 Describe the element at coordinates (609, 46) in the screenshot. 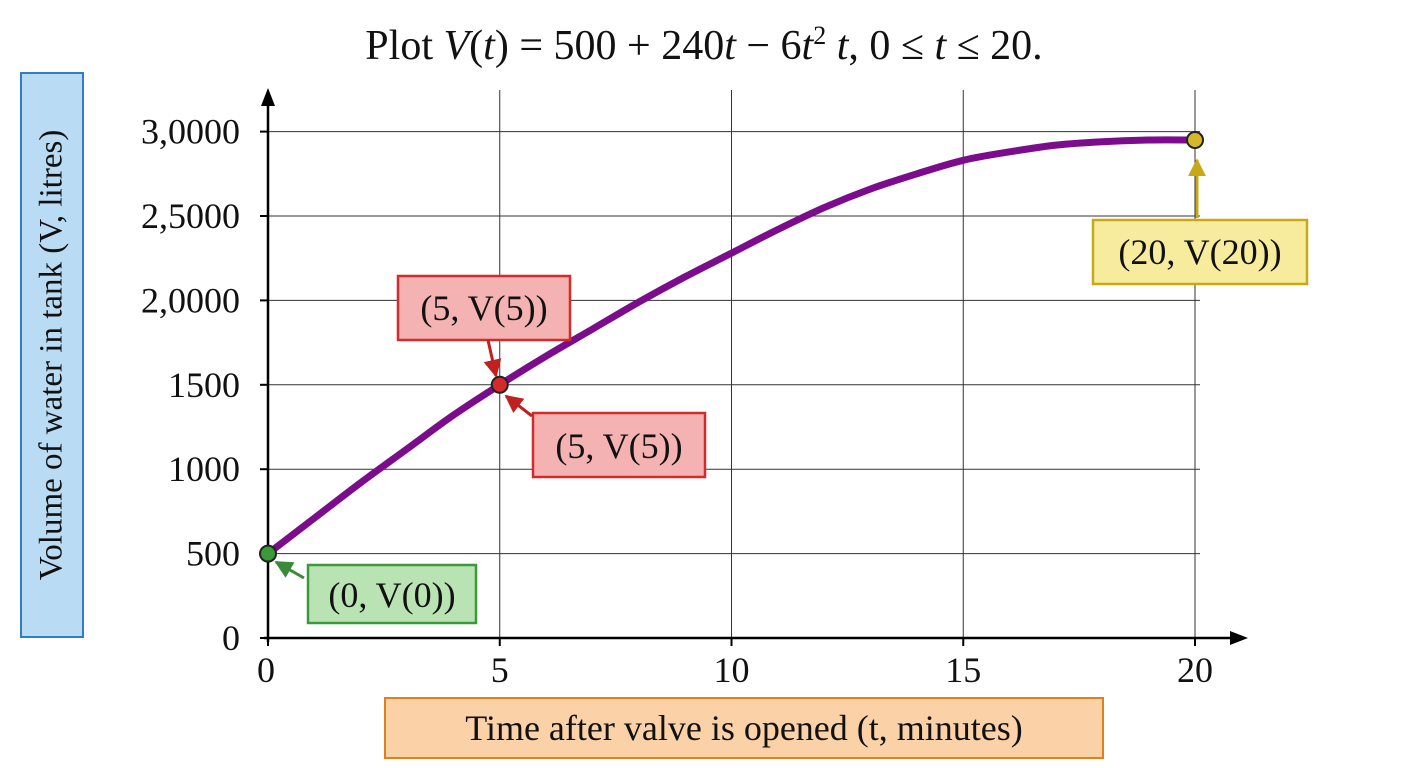

I see `title-part: ) = 500 + 240` at that location.